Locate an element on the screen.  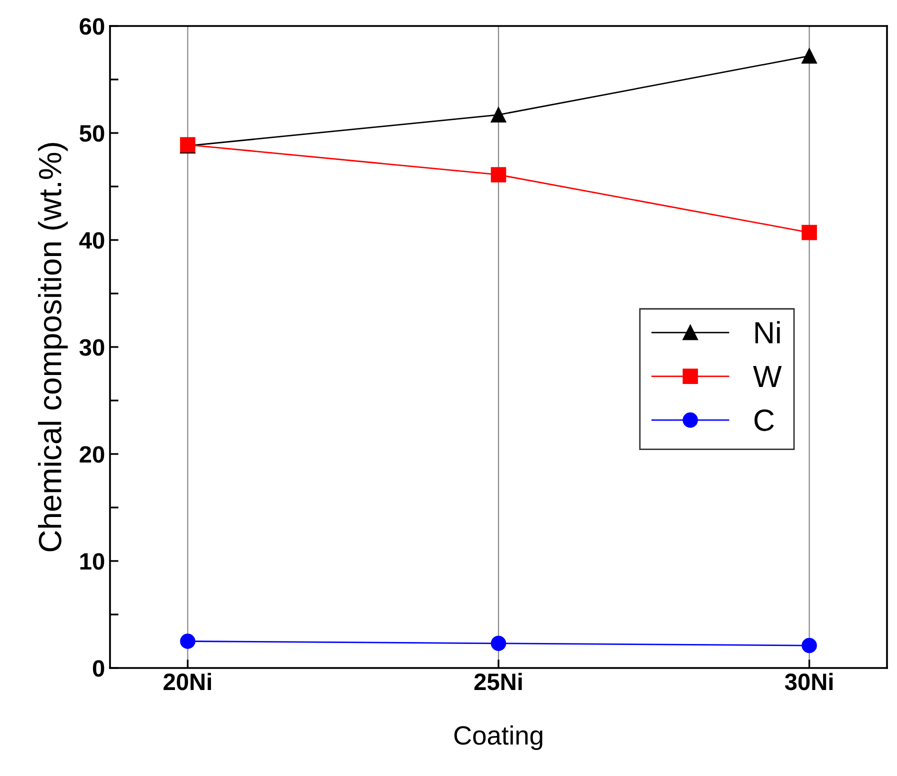
legend-label: Ni is located at coordinates (767, 332).